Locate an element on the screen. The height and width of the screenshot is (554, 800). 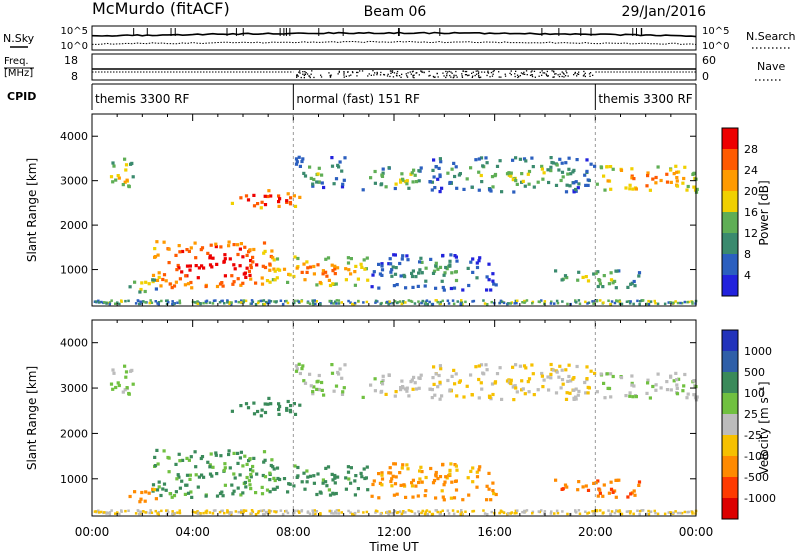
nsky-traces is located at coordinates (394, 36).